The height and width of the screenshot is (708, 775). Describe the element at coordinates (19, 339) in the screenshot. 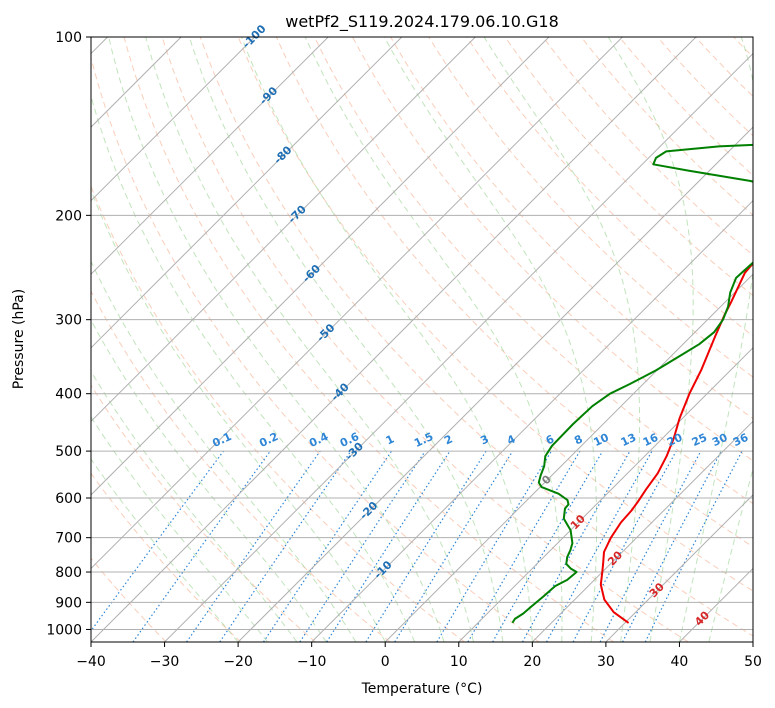

I see `y-axis-title: Pressure (hPa)` at that location.